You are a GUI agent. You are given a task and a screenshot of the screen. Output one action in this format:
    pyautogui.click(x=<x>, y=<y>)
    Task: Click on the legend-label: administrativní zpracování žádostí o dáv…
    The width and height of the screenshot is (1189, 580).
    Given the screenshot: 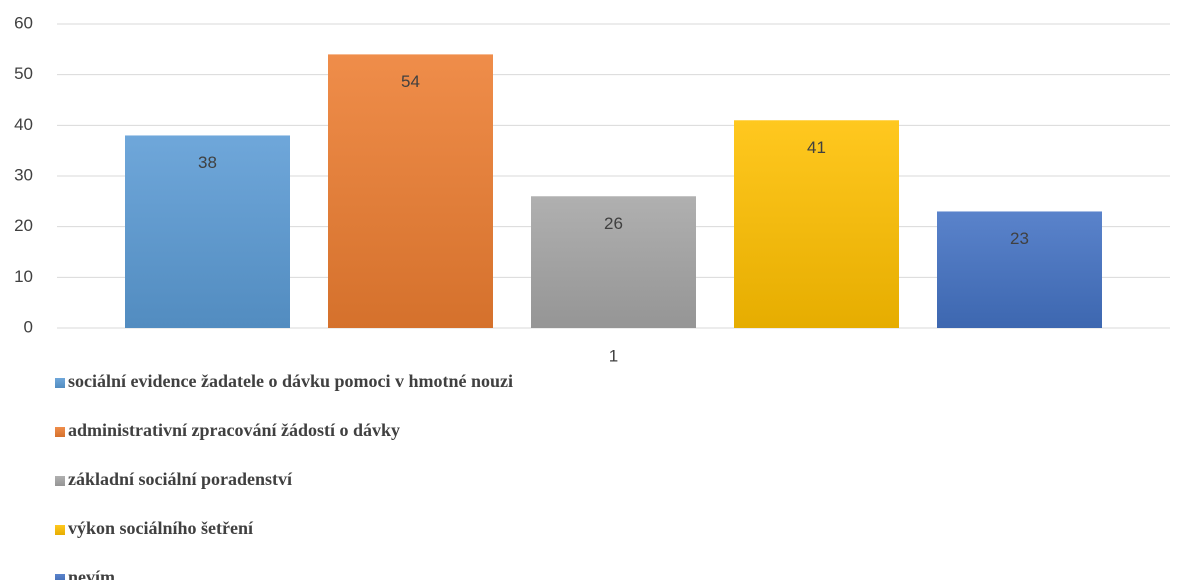 What is the action you would take?
    pyautogui.click(x=234, y=430)
    